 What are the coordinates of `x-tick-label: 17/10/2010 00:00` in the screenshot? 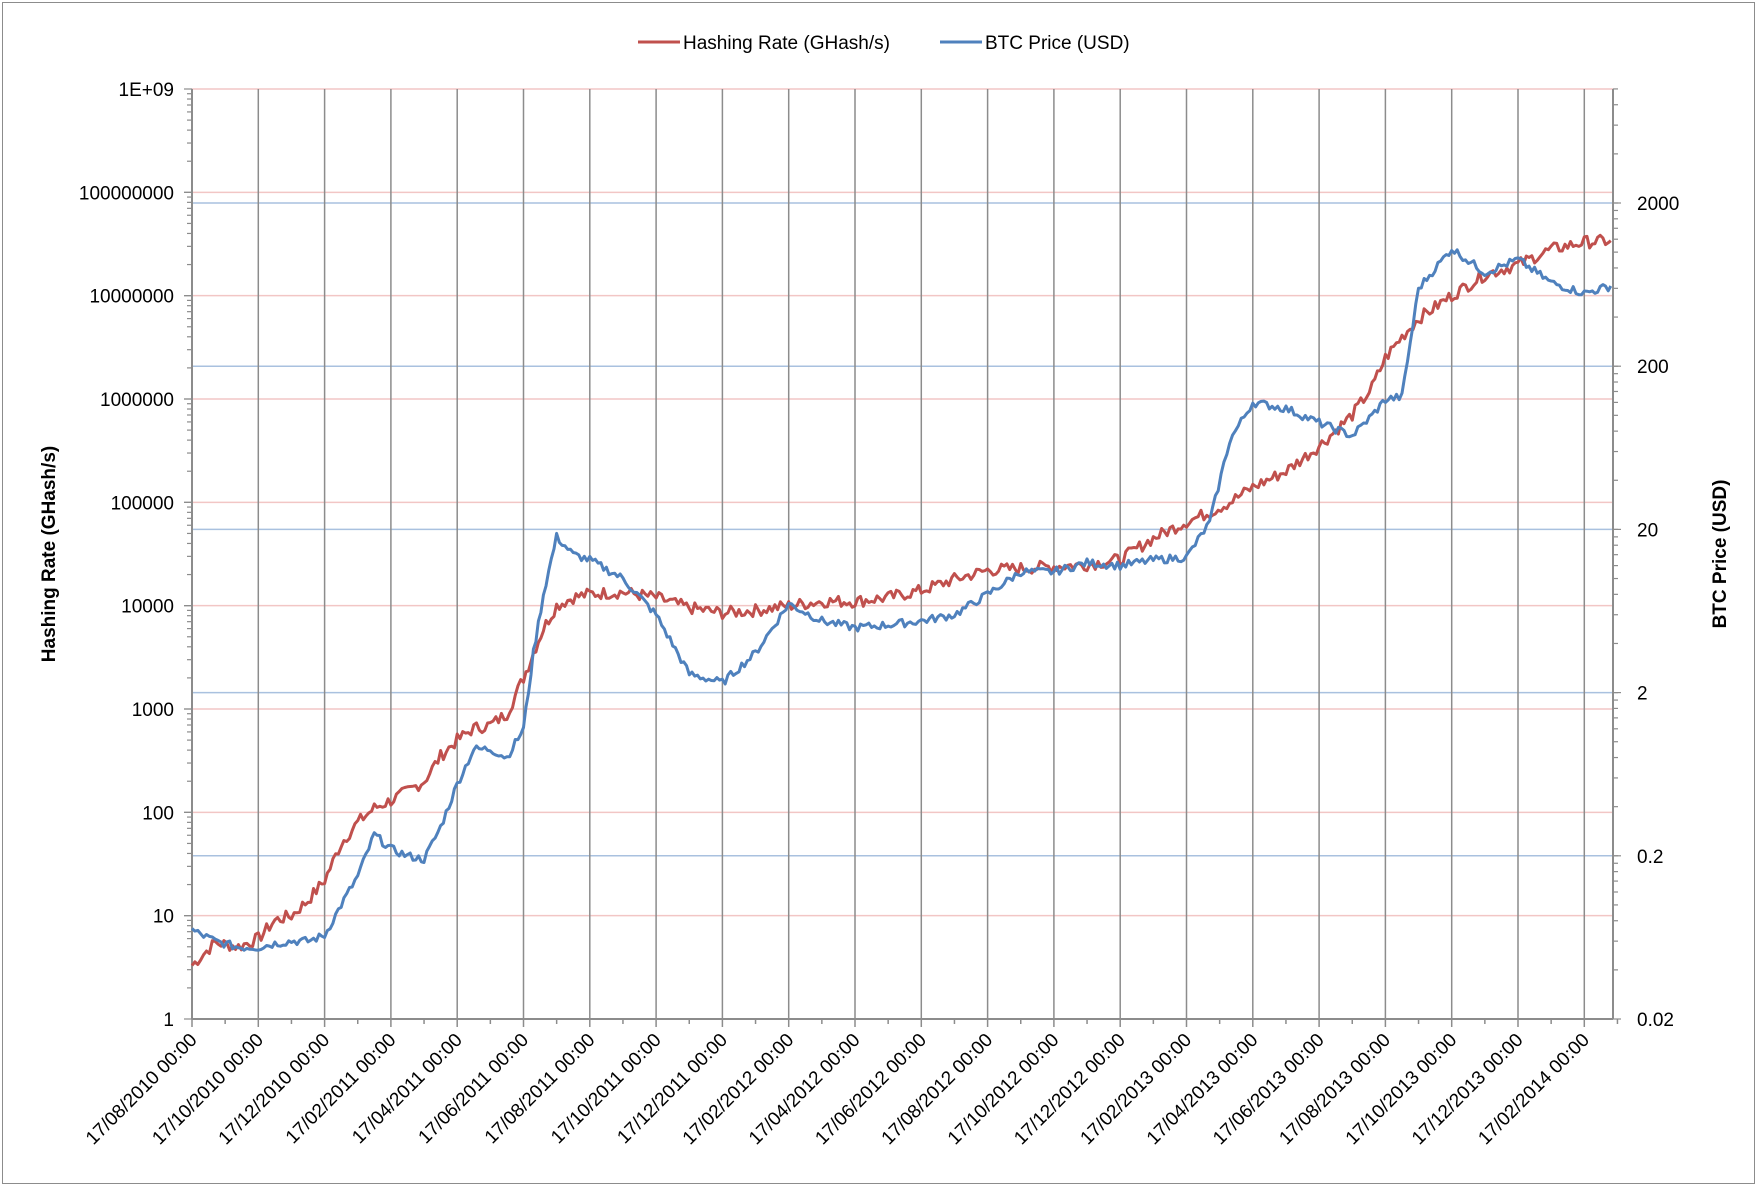 It's located at (207, 1089).